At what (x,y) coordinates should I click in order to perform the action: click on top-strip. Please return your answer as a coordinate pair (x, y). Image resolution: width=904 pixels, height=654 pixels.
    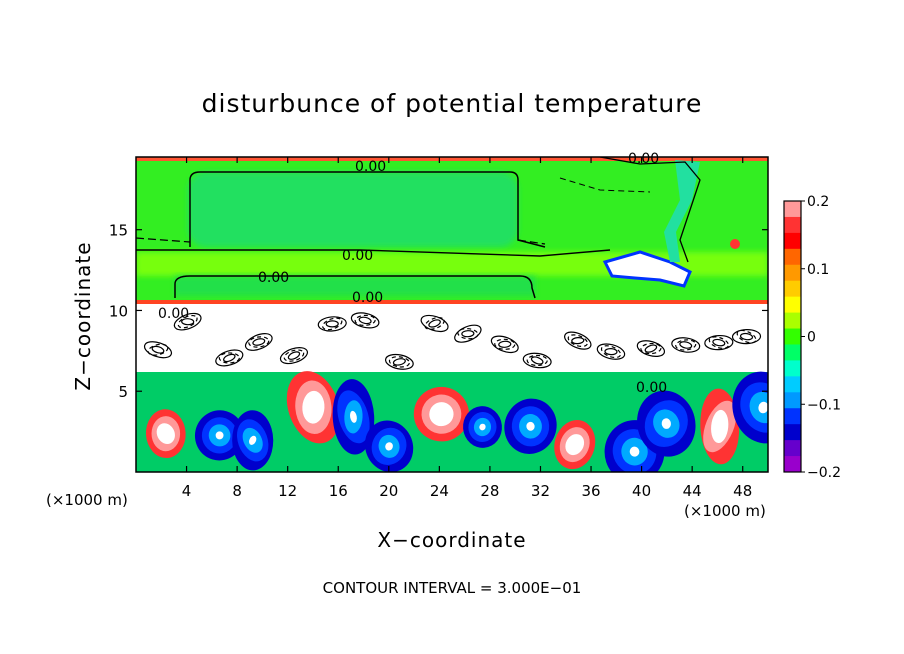
    Looking at the image, I should click on (452, 159).